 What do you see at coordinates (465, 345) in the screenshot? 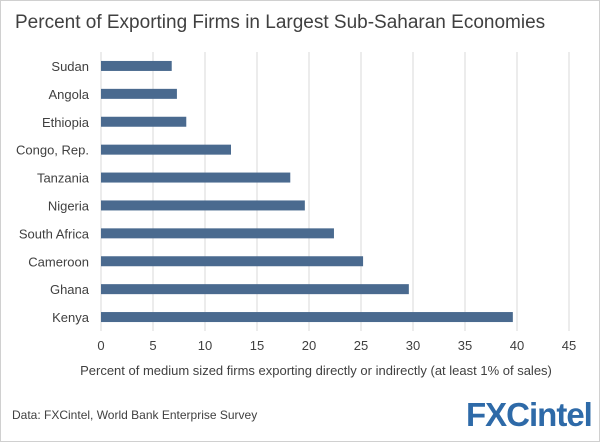
I see `x-tick-label: 35` at bounding box center [465, 345].